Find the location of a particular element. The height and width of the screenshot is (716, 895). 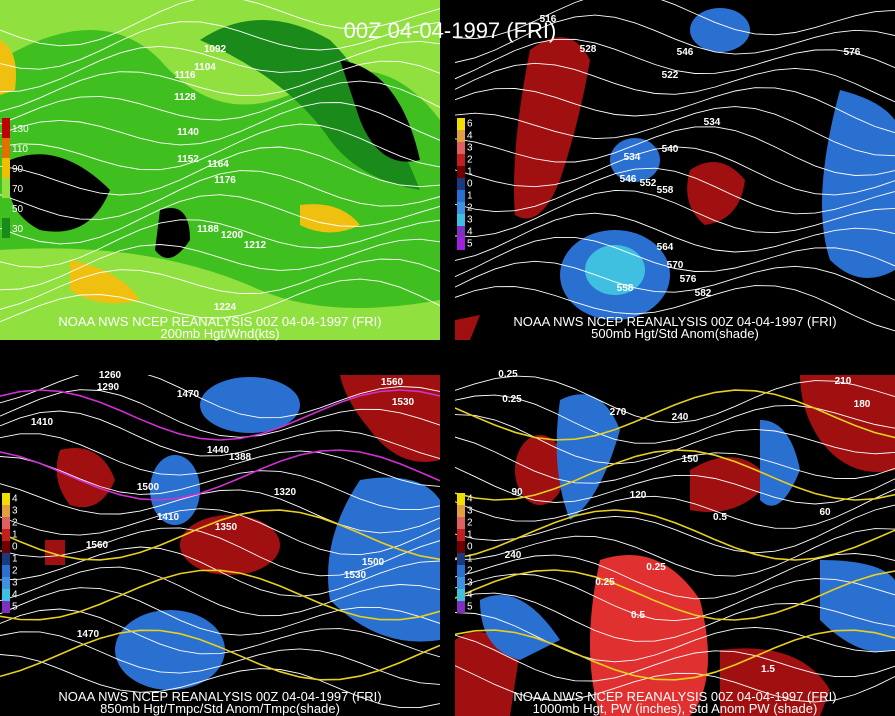

colorbar-label: 110 is located at coordinates (20, 149).